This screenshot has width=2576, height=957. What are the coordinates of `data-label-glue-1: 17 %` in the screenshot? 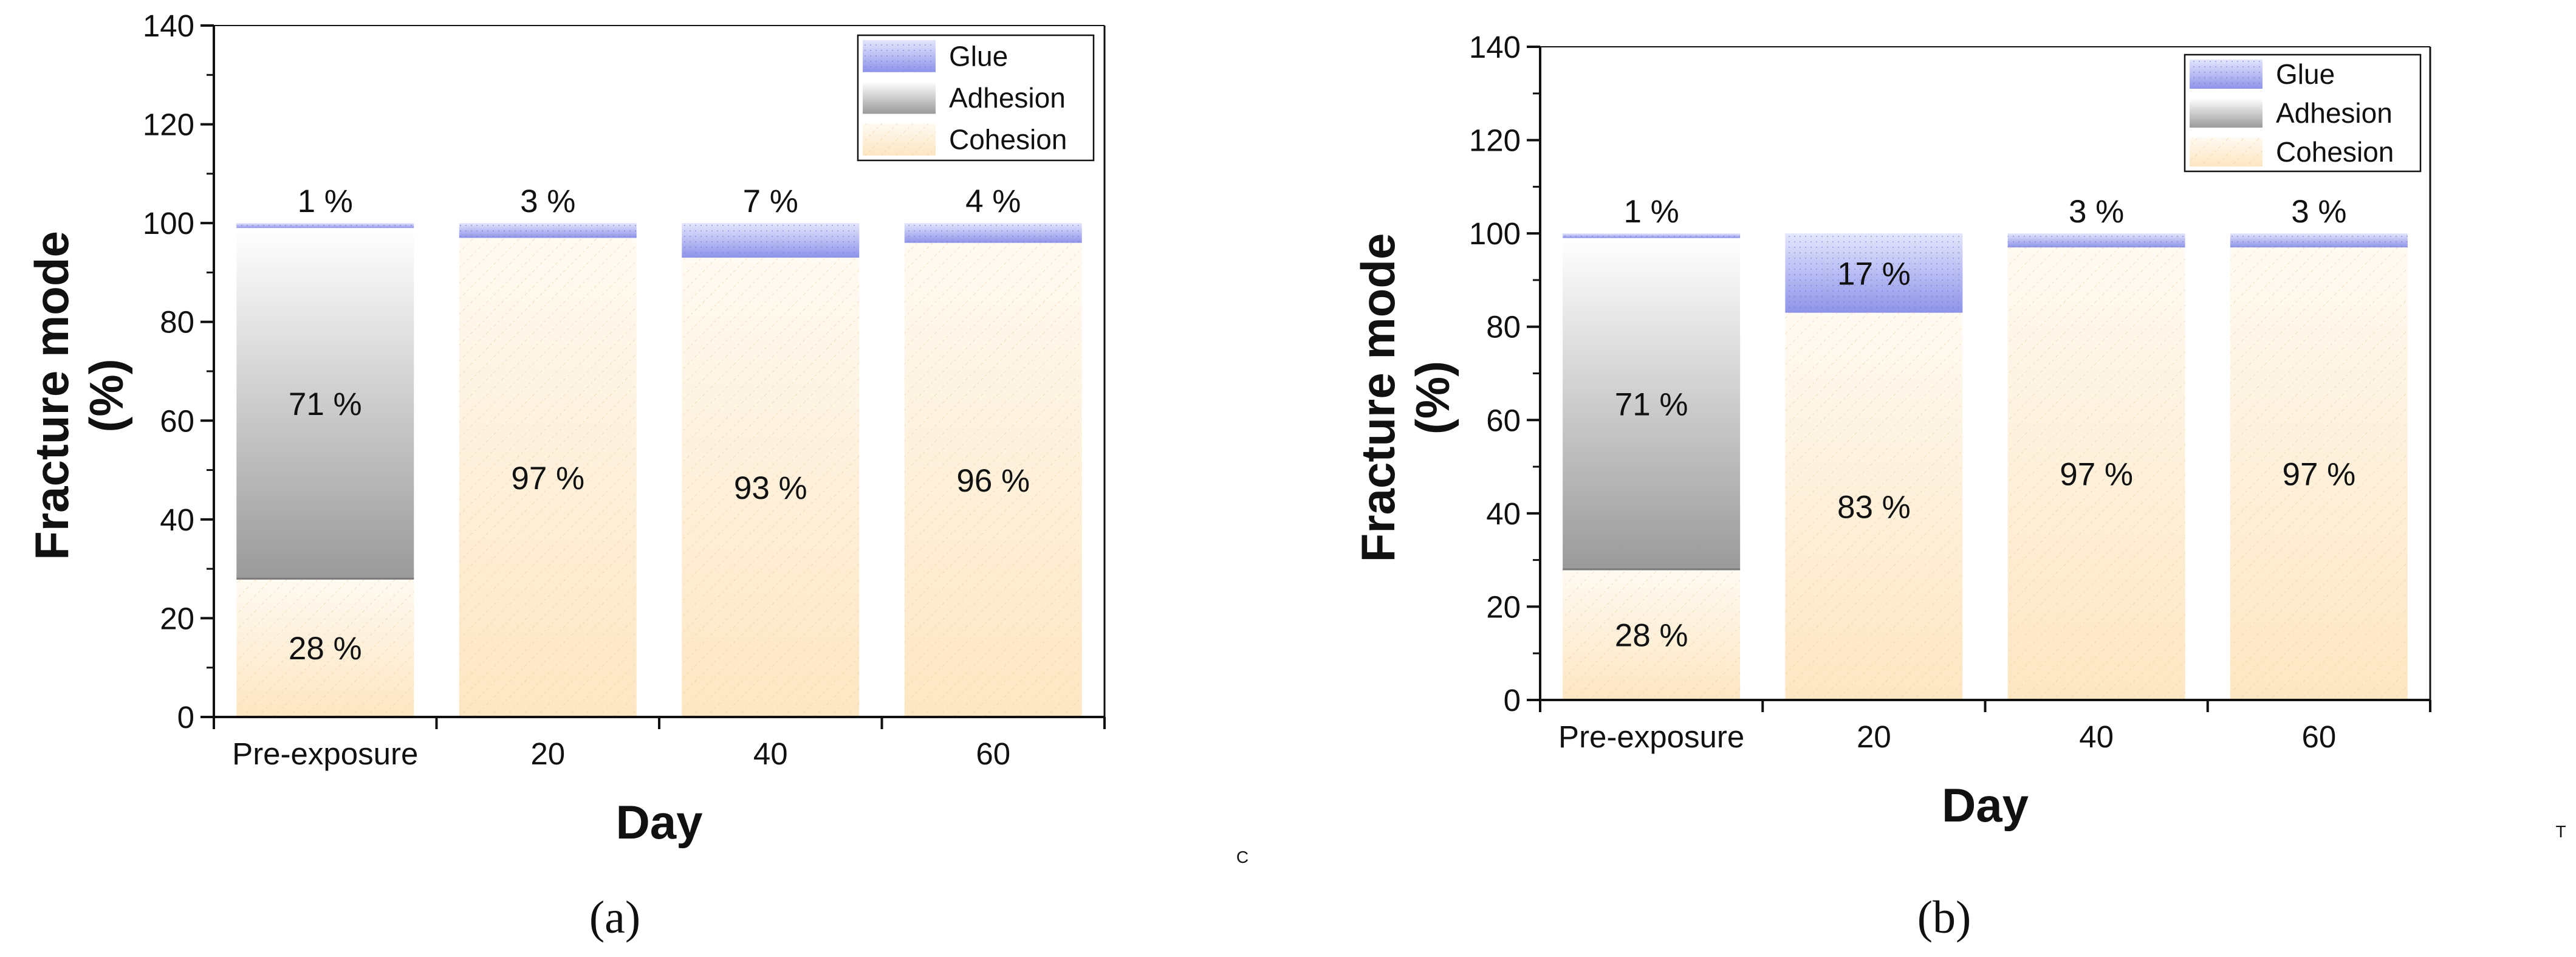 It's located at (1874, 274).